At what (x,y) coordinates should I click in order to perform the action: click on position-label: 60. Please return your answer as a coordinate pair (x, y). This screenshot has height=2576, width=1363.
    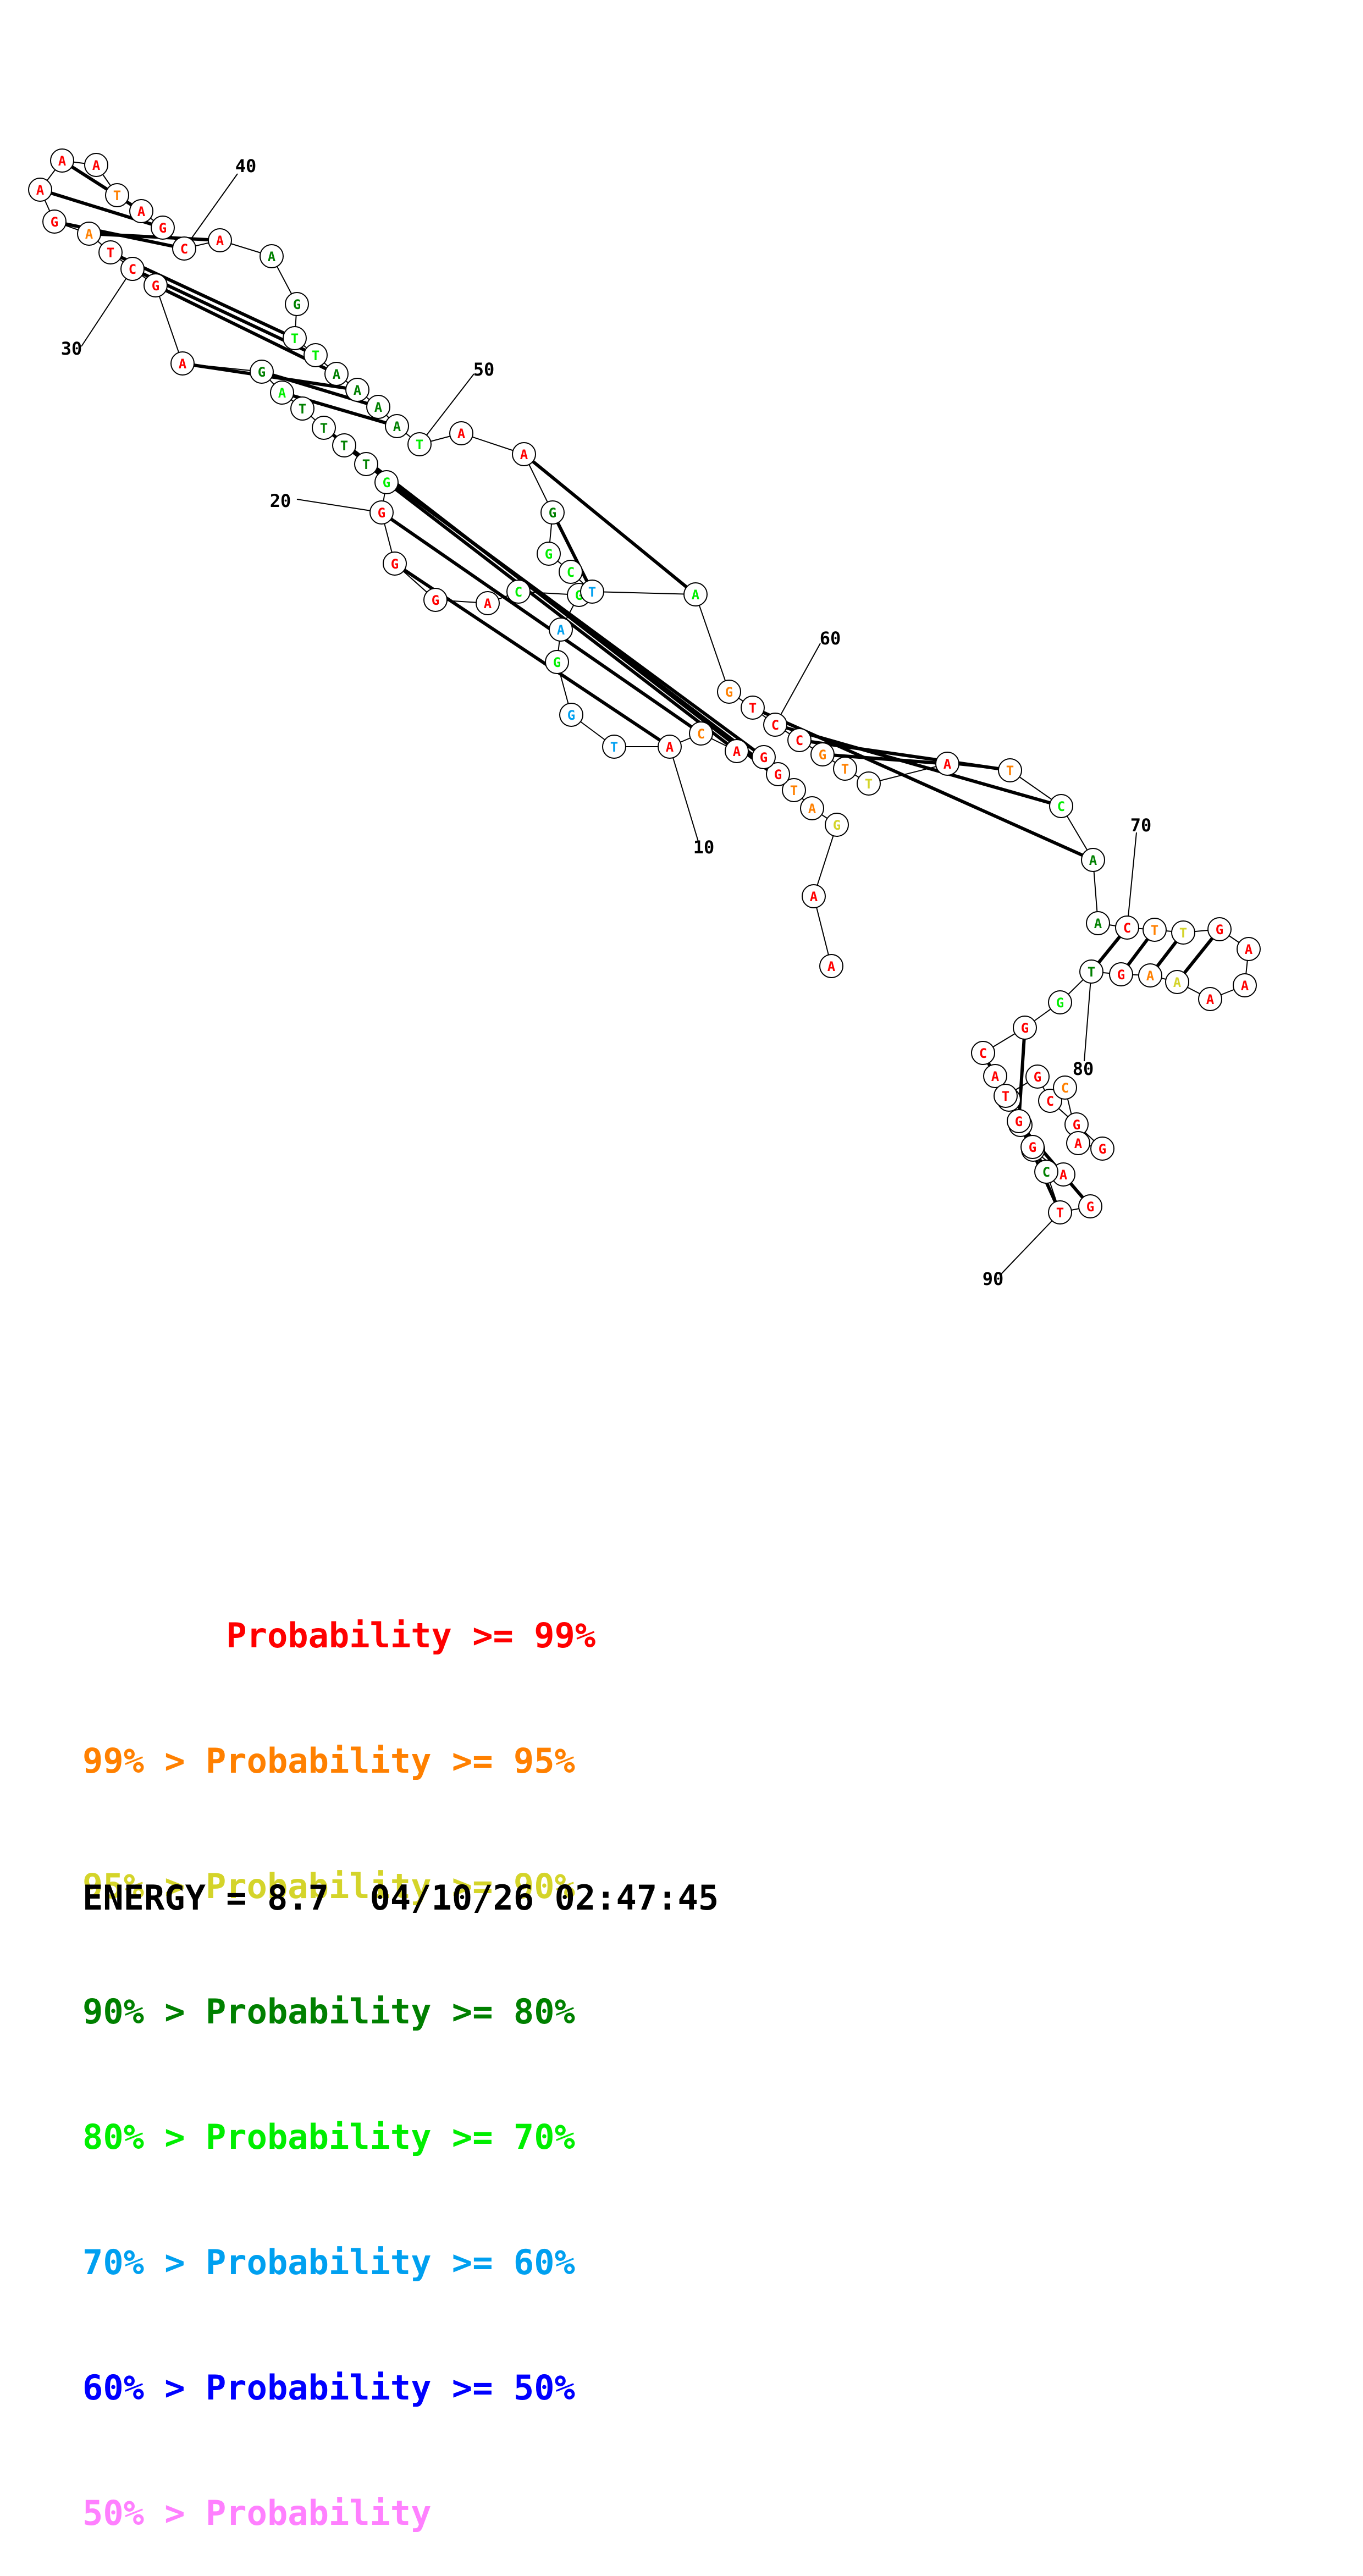
    Looking at the image, I should click on (830, 638).